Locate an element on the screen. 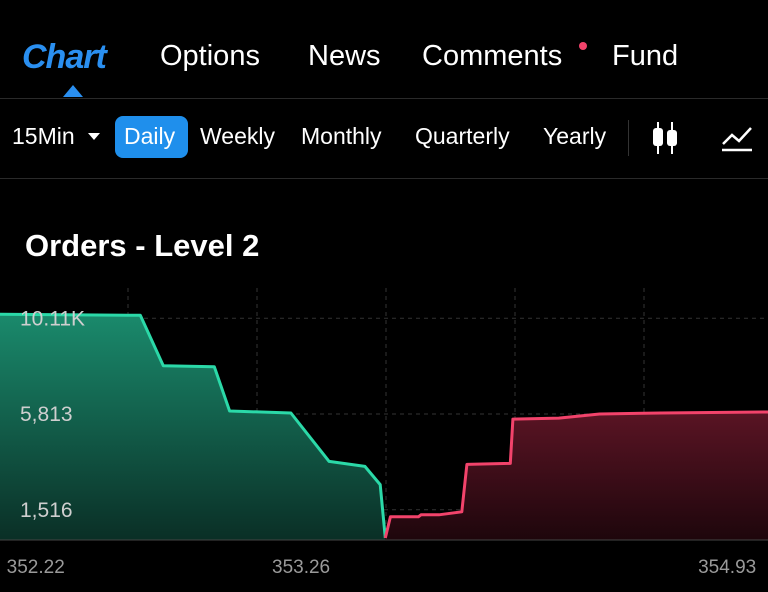  notification-dot is located at coordinates (583, 46).